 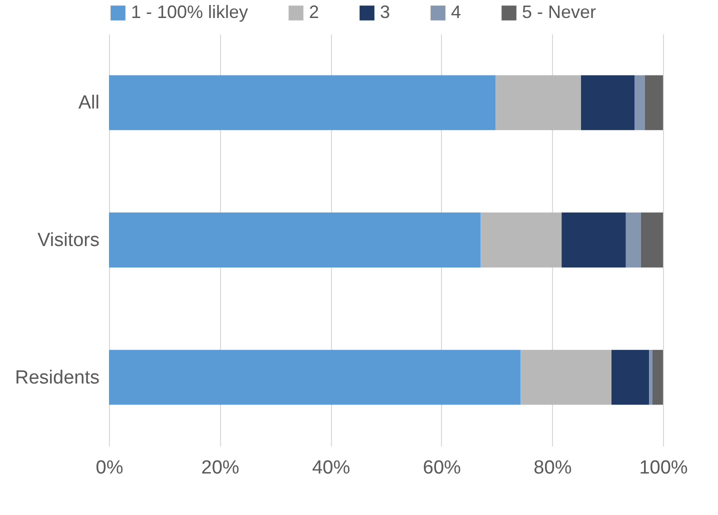 I want to click on x-tick-label: 60%, so click(x=442, y=468).